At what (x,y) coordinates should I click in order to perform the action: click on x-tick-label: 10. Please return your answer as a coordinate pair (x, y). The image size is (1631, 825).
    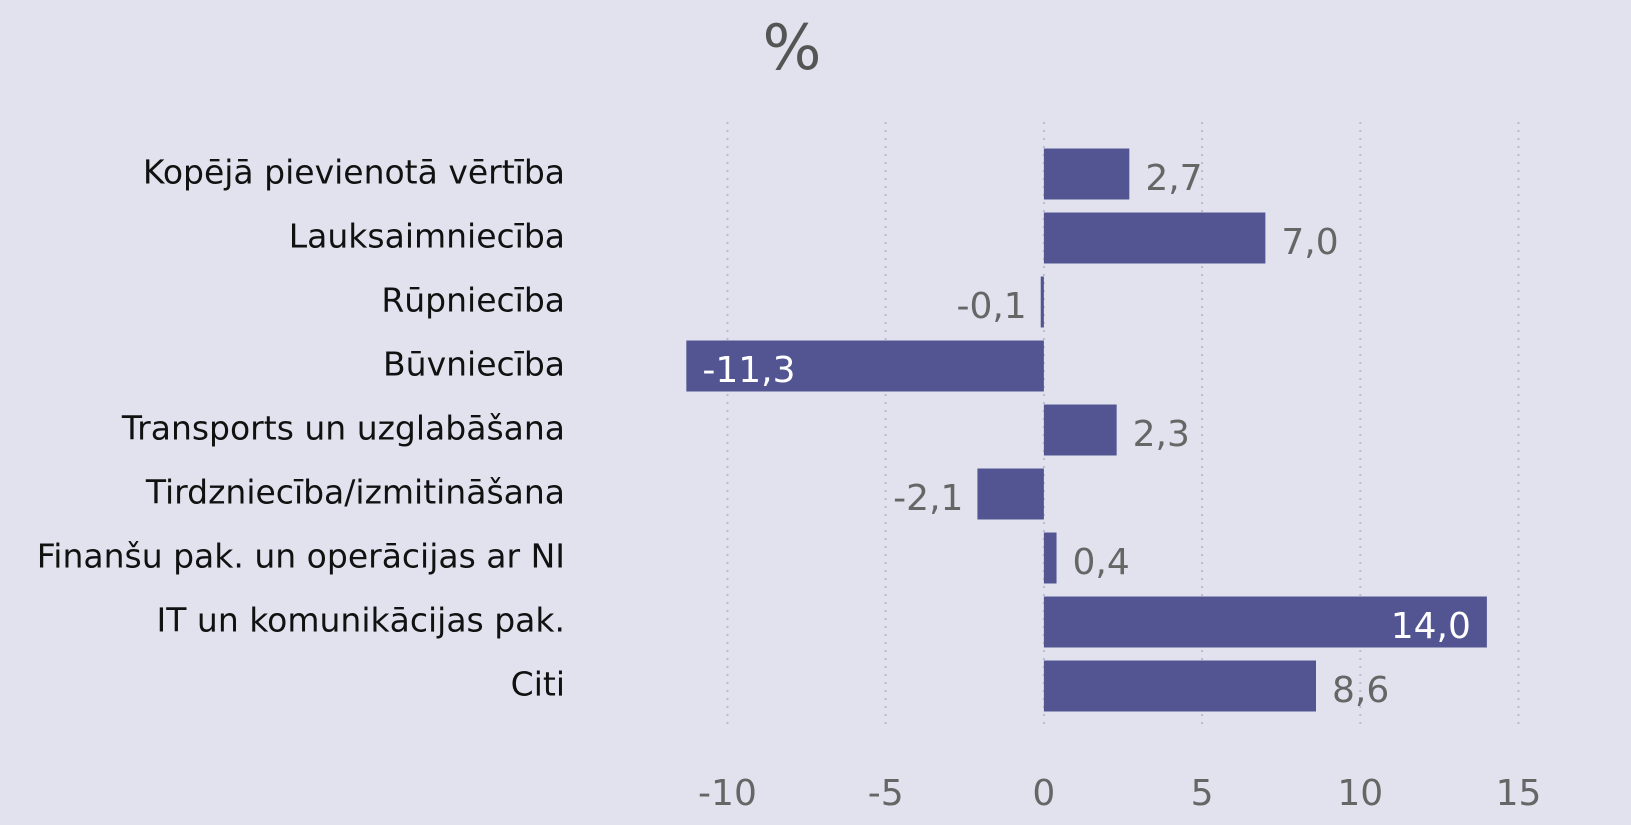
    Looking at the image, I should click on (1360, 793).